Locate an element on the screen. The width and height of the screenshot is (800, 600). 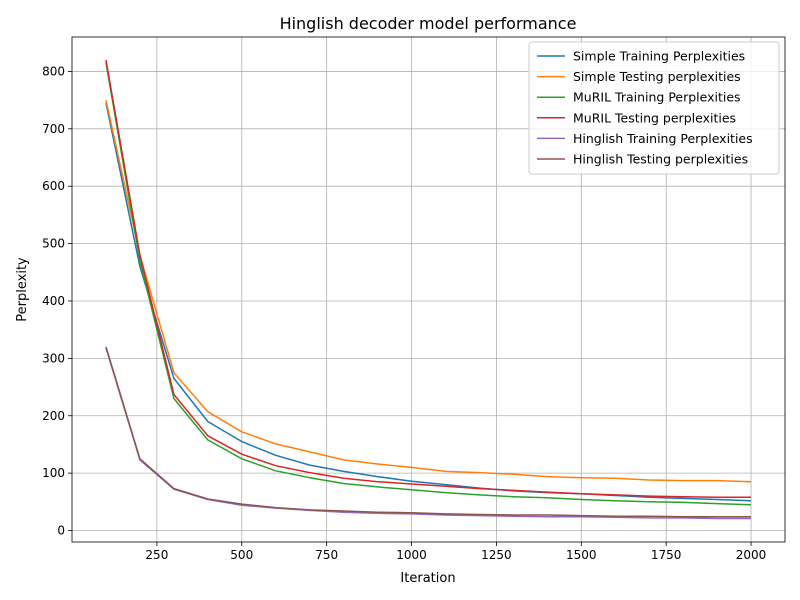
y-tick-label: 0 is located at coordinates (61, 531).